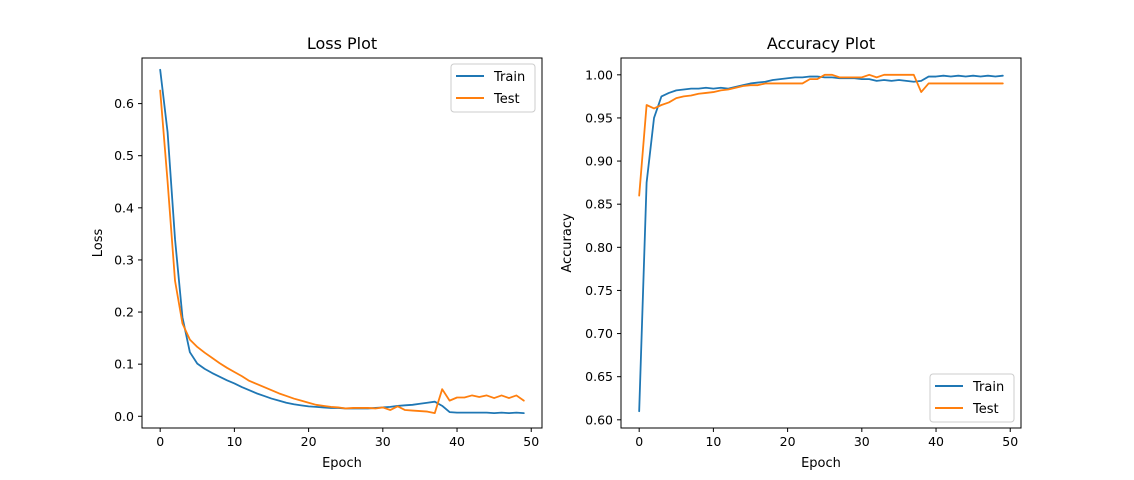 The image size is (1134, 480). Describe the element at coordinates (383, 441) in the screenshot. I see `loss-x-tick-label-3: 30` at that location.